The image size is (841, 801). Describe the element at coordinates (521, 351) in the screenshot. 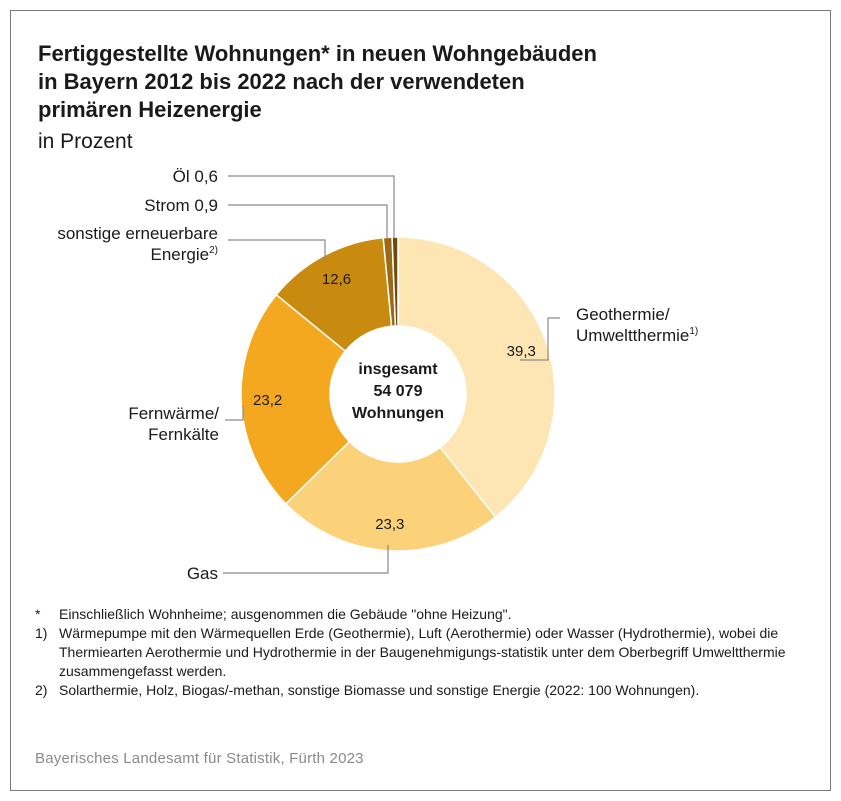

I see `slice-value-label: 39,3` at that location.